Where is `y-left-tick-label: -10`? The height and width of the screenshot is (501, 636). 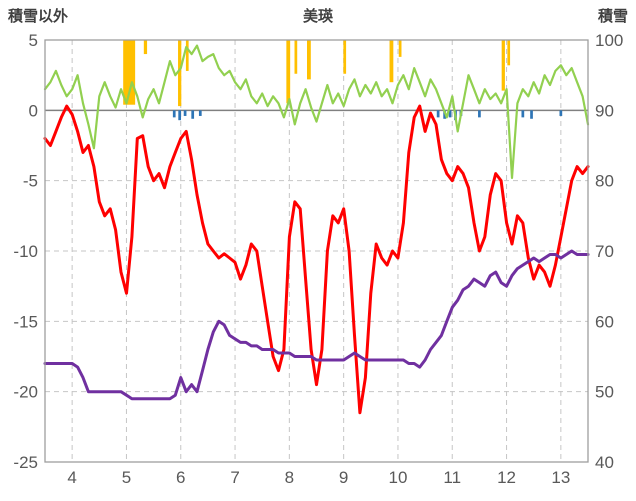
y-left-tick-label: -10 is located at coordinates (25, 251).